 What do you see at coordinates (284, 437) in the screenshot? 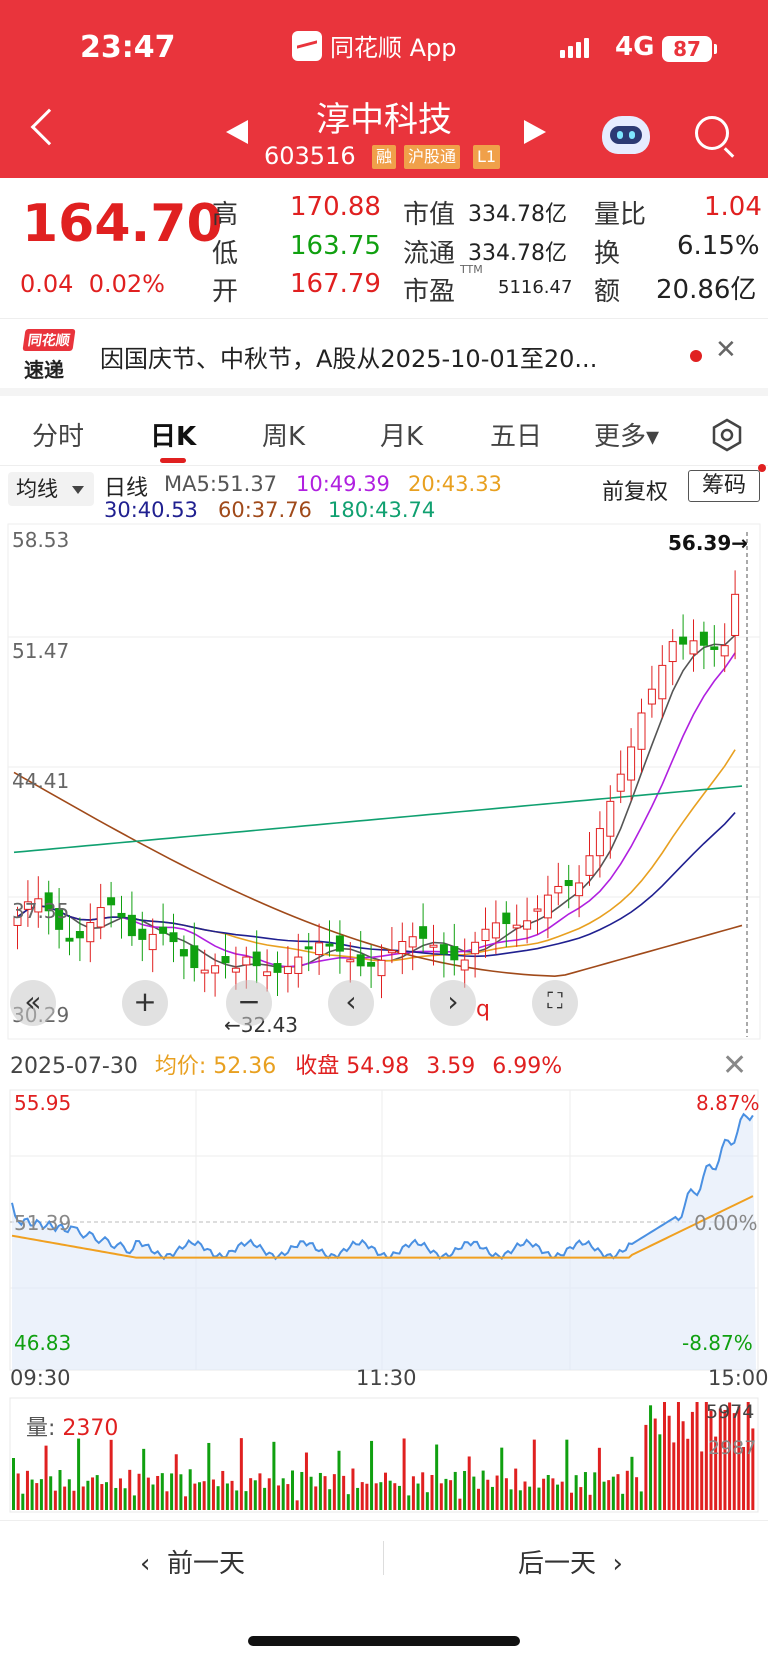
I see `tab-weekly-k: 周K` at bounding box center [284, 437].